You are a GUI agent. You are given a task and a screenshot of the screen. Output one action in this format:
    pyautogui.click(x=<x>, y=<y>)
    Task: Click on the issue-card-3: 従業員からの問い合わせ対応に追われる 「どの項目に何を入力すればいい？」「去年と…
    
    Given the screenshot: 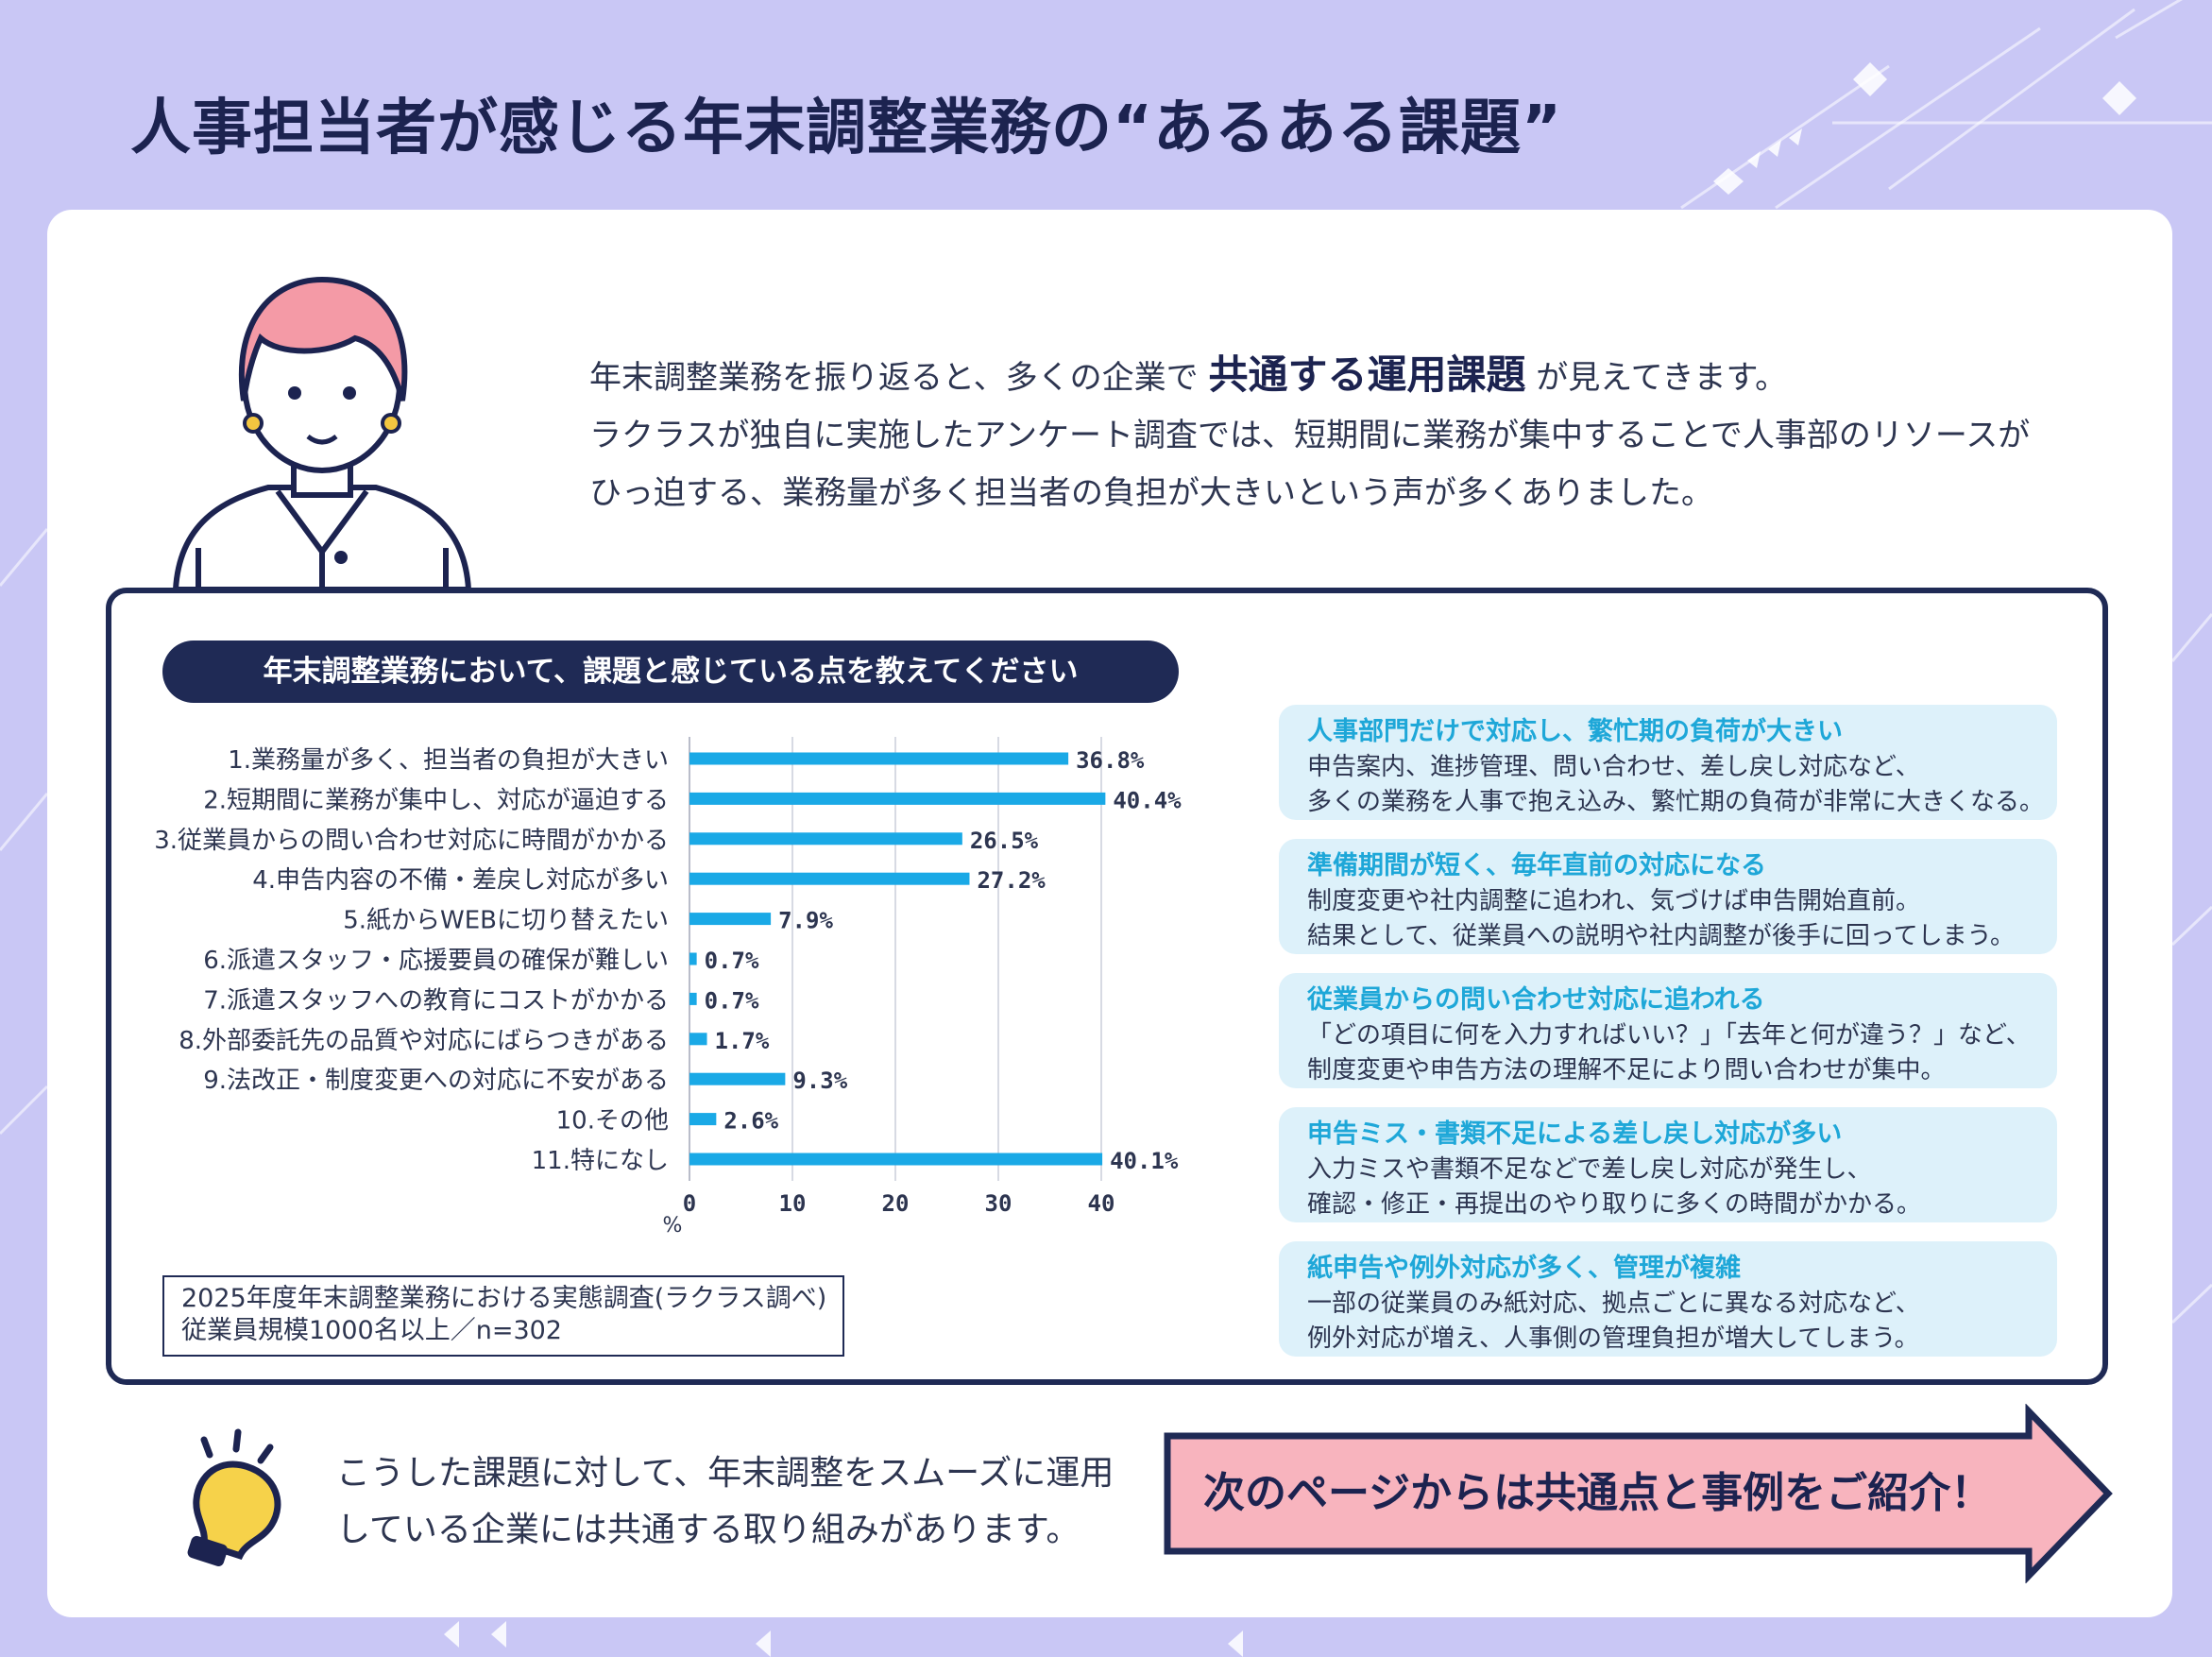 What is the action you would take?
    pyautogui.click(x=1668, y=1030)
    